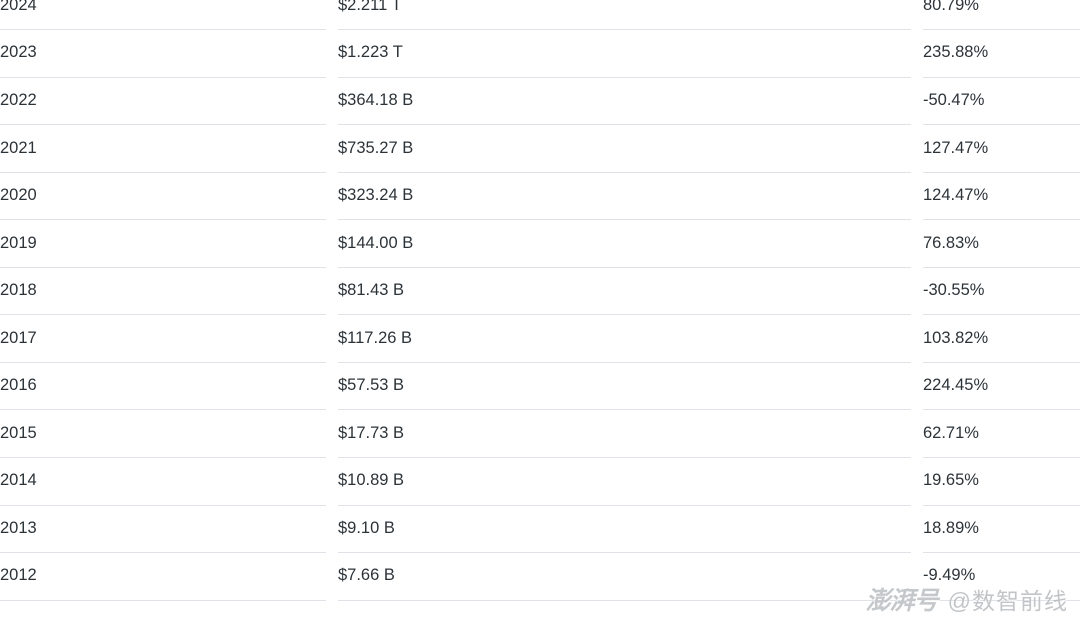 Image resolution: width=1080 pixels, height=619 pixels. Describe the element at coordinates (998, 481) in the screenshot. I see `cell-change: 19.65%` at that location.